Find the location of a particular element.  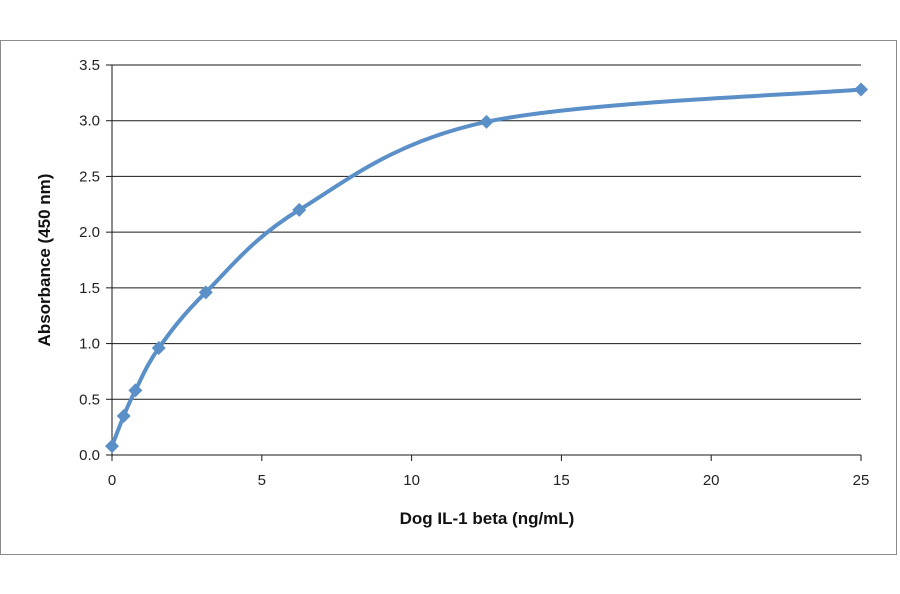

y-tick-label: 2.5 is located at coordinates (89, 176).